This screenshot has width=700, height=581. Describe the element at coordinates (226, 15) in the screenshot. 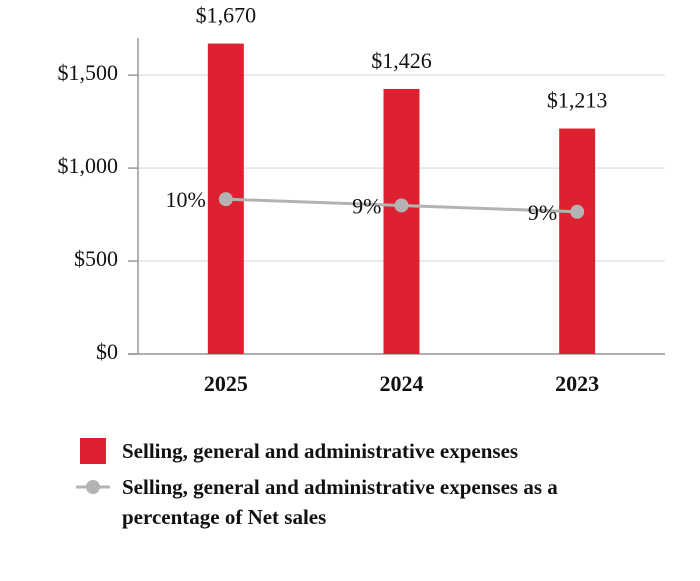

I see `bar-value-label: $1,670` at that location.